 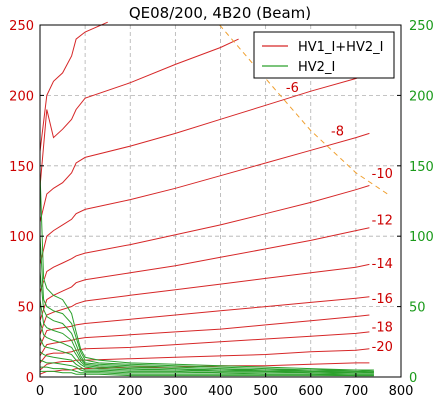 What do you see at coordinates (421, 237) in the screenshot?
I see `y2-tick-label: 100` at bounding box center [421, 237].